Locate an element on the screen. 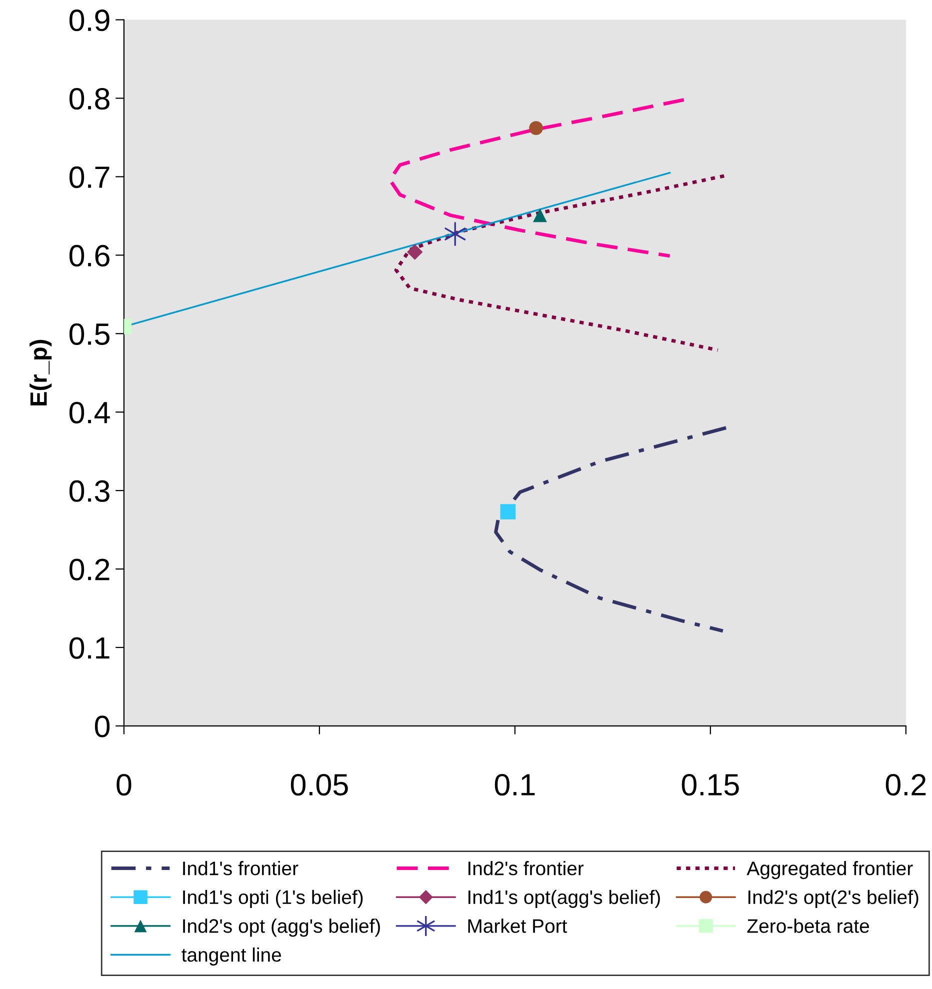 The height and width of the screenshot is (989, 932). y-tick-label: 0.4 is located at coordinates (89, 413).